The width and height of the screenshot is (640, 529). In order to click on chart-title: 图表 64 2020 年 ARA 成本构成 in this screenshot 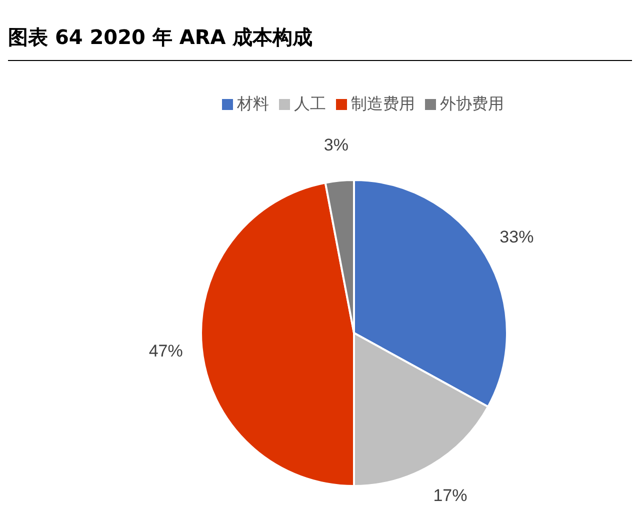, I will do `click(160, 37)`.